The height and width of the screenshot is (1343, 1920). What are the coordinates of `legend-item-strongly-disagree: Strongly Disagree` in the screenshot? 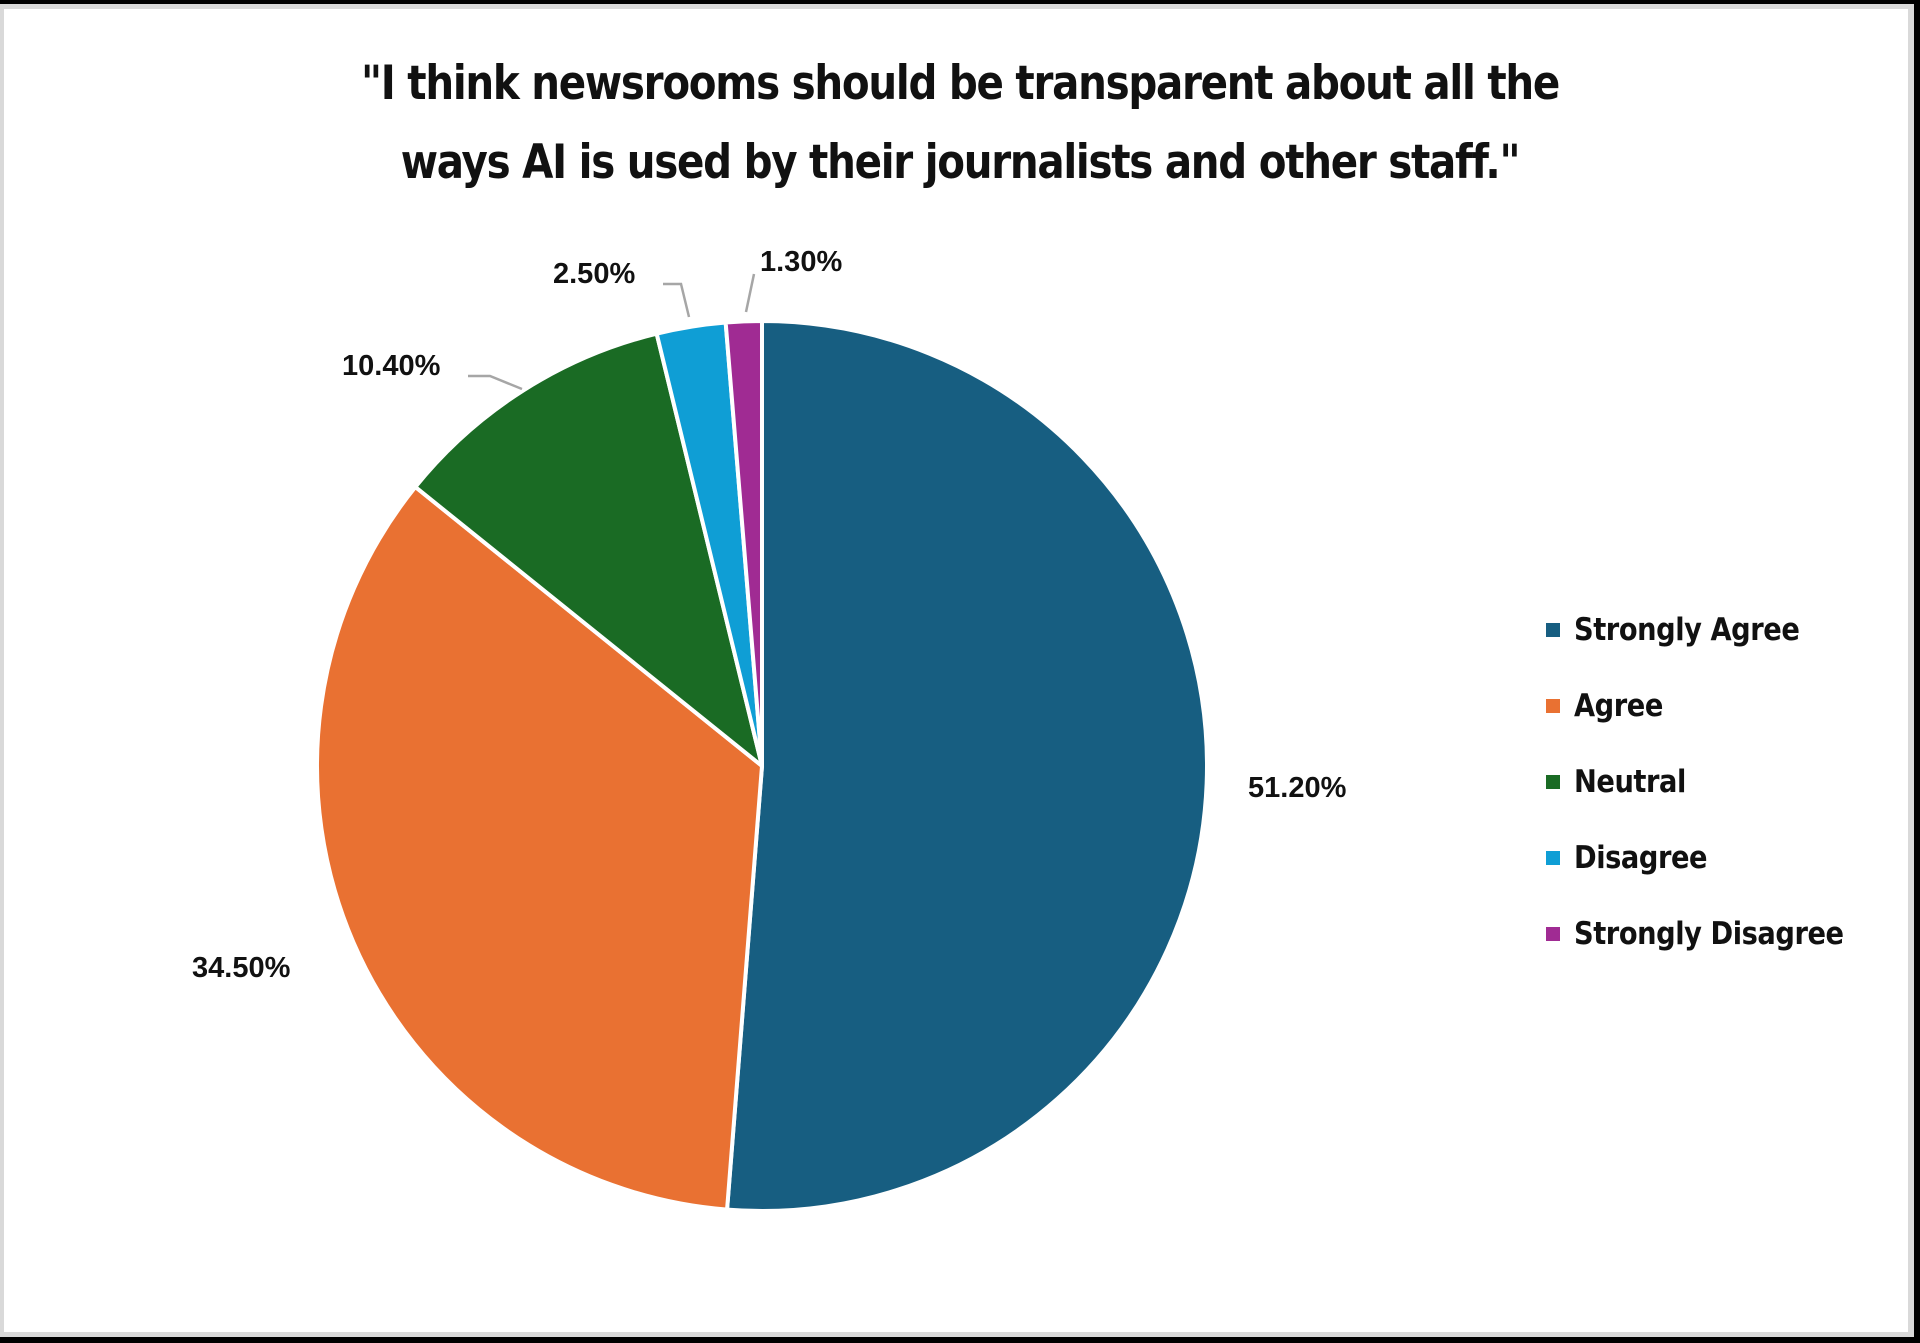 It's located at (1713, 934).